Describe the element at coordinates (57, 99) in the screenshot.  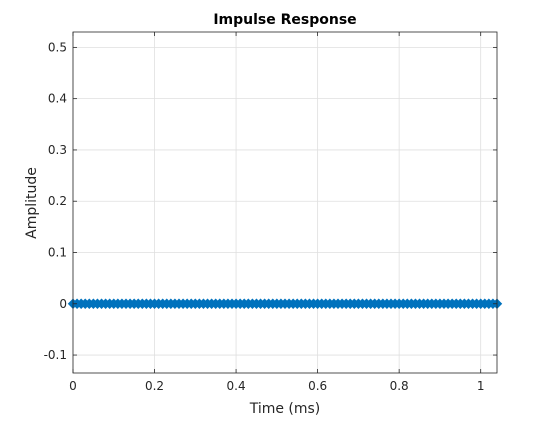
I see `y-tick-label: 0.4` at that location.